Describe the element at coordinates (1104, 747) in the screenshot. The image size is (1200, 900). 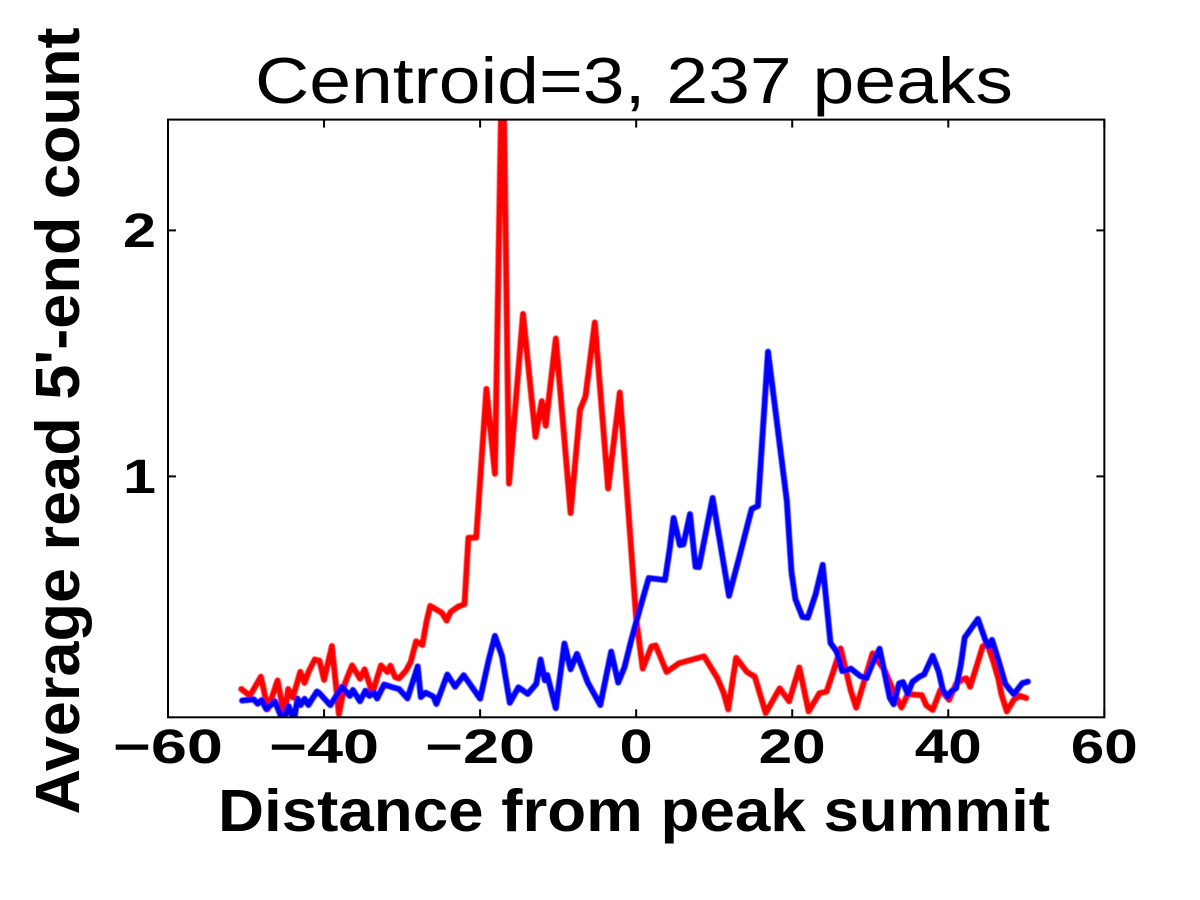
I see `svg-text: 60` at that location.